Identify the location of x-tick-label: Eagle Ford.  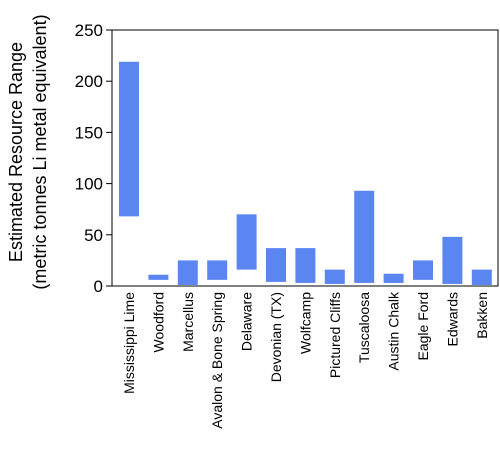
(423, 326).